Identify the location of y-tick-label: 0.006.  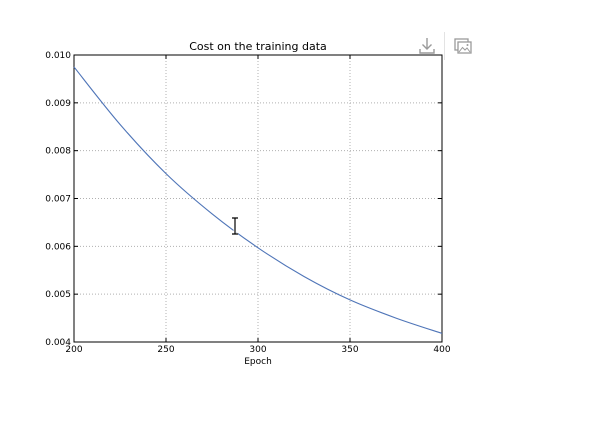
(58, 247).